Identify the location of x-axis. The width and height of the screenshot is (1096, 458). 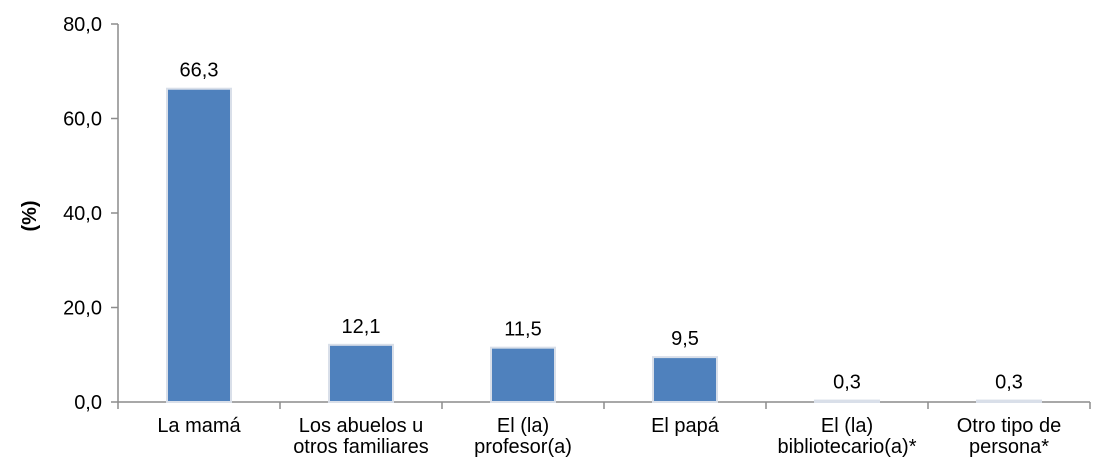
(604, 405).